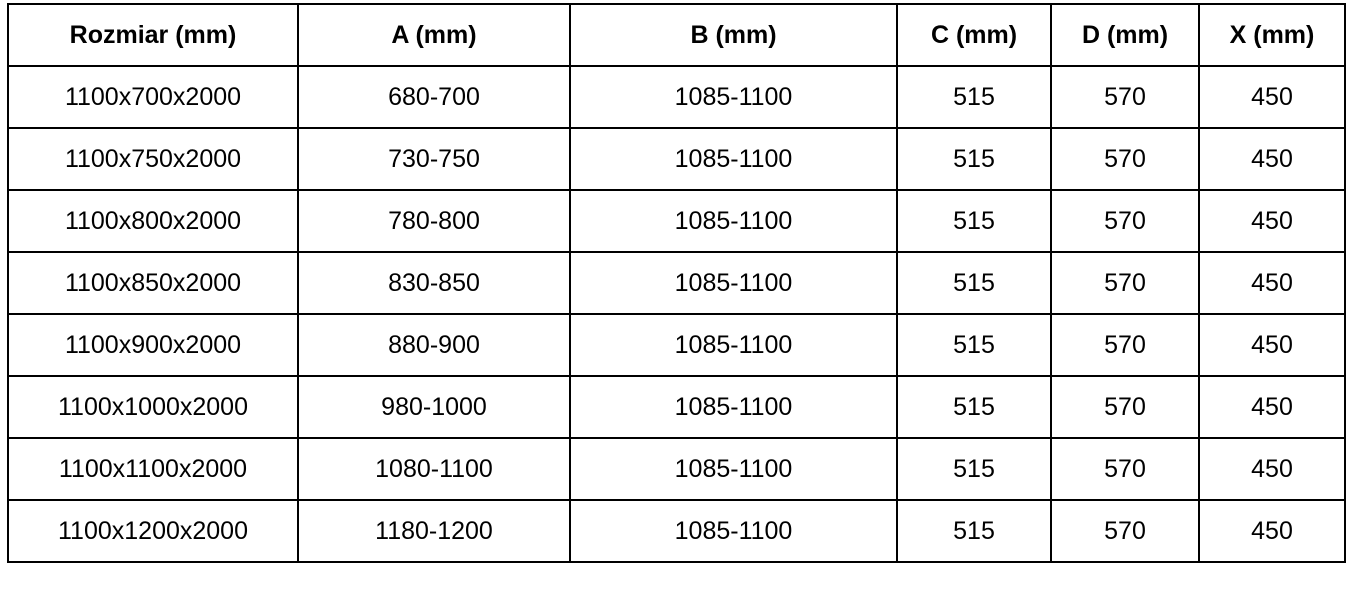  Describe the element at coordinates (153, 35) in the screenshot. I see `header-cell-rozmiar: Rozmiar (mm)` at that location.